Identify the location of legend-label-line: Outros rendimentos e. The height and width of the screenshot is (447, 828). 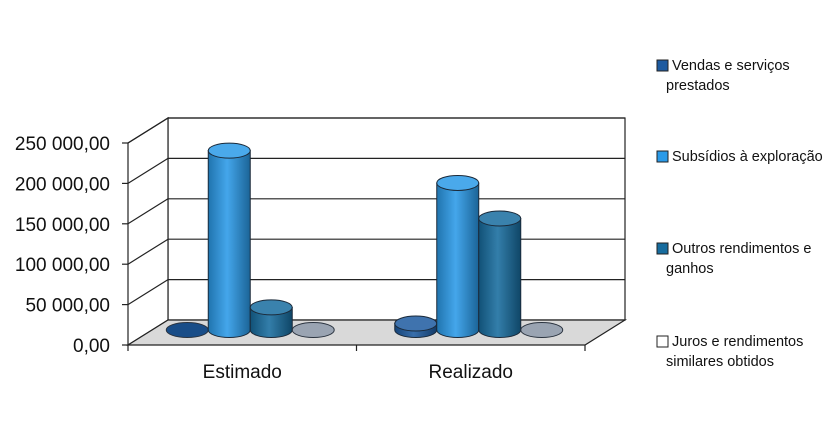
(741, 249).